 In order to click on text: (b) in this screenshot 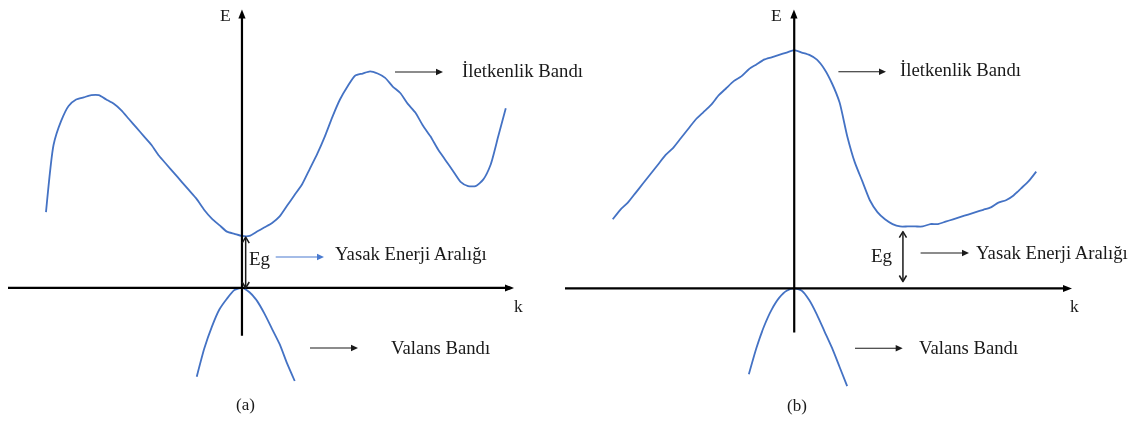, I will do `click(797, 405)`.